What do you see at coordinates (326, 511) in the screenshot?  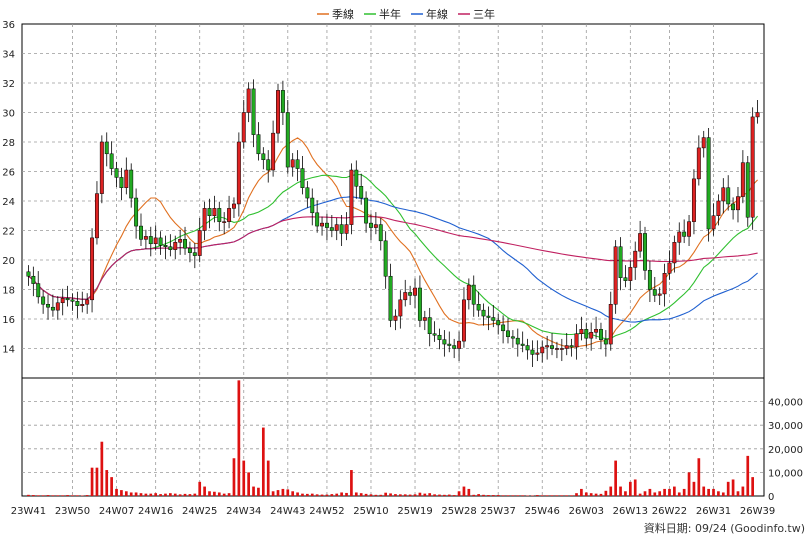 I see `x-tick-7: 24W52` at bounding box center [326, 511].